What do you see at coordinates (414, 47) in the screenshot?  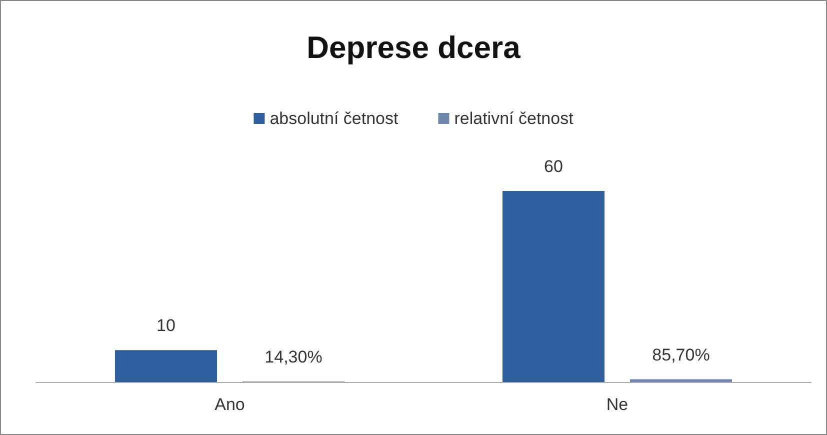 I see `chart-title: Deprese dcera` at bounding box center [414, 47].